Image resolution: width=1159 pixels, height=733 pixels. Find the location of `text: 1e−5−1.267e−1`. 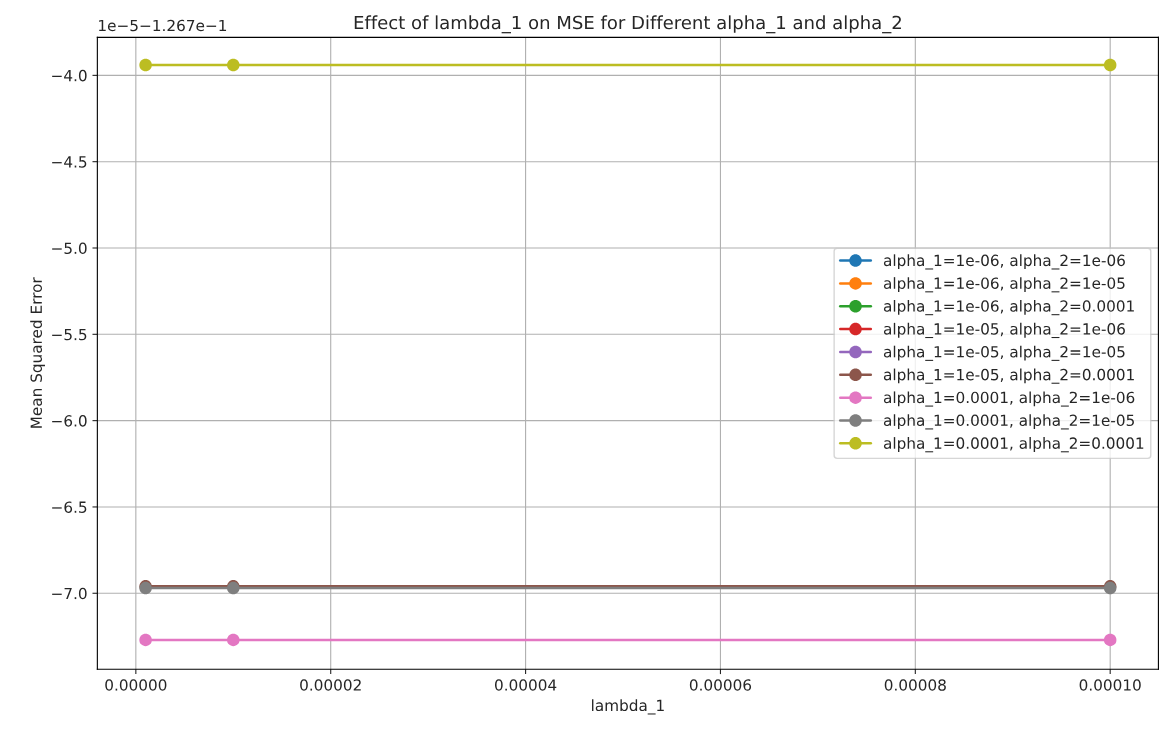

text: 1e−5−1.267e−1 is located at coordinates (163, 25).